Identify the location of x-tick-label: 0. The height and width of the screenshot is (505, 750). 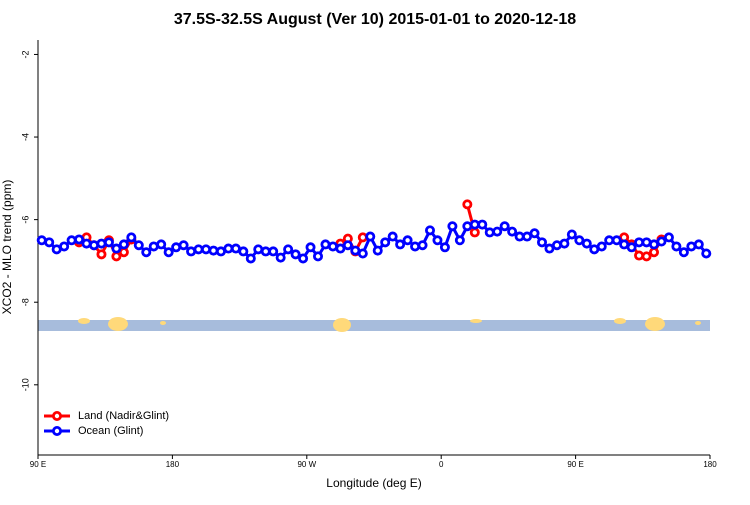
(441, 464).